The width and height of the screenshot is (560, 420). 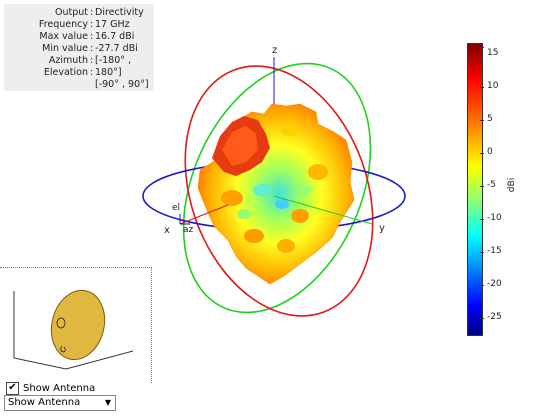 I want to click on colorbar, so click(x=475, y=189).